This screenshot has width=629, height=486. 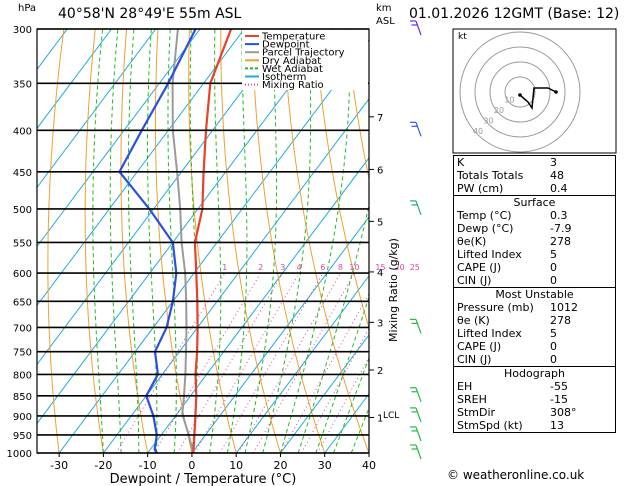 What do you see at coordinates (260, 267) in the screenshot?
I see `mixing-ratio-label: 2` at bounding box center [260, 267].